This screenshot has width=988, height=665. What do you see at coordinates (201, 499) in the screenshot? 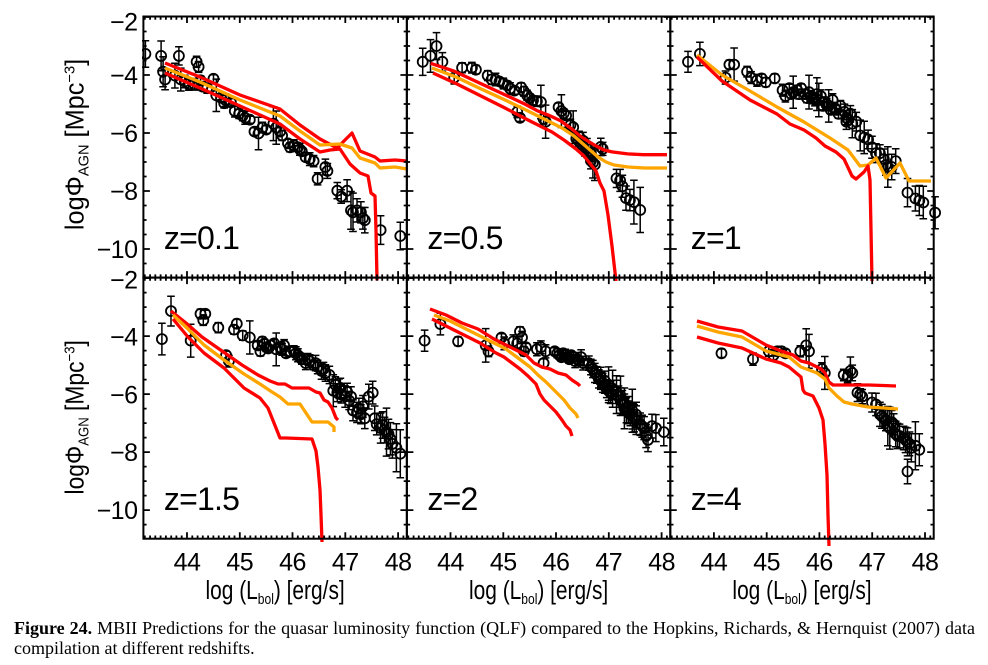
I see `svg-text: z=1.5` at bounding box center [201, 499].